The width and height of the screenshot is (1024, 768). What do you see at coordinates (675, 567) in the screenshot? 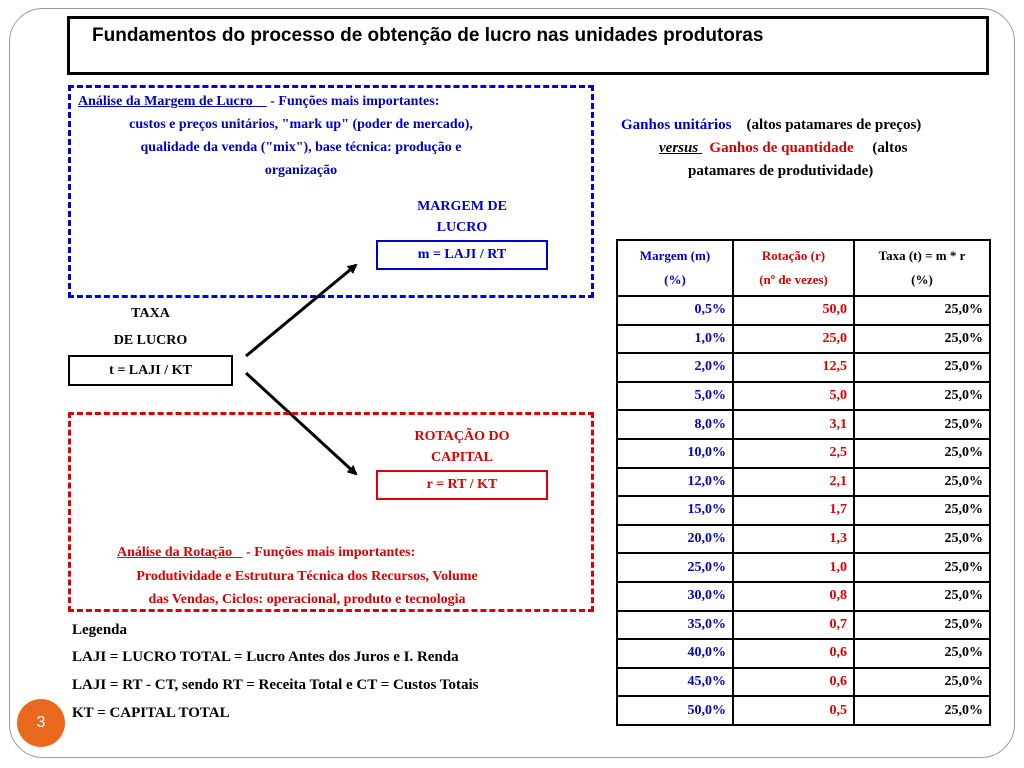
I see `cell-margem: 25,0%` at bounding box center [675, 567].